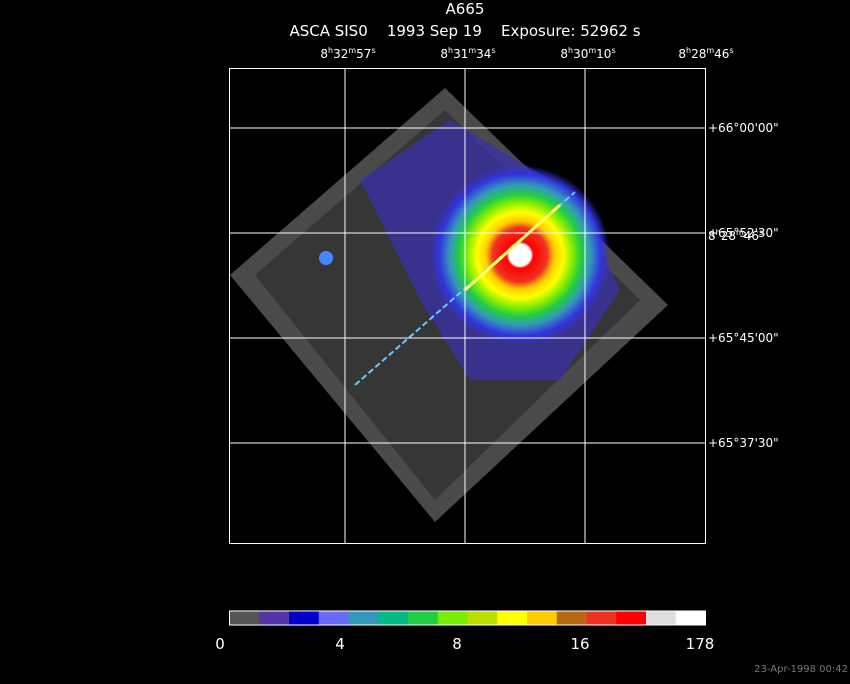 Image resolution: width=850 pixels, height=684 pixels. I want to click on dec-label: +65°37'30", so click(743, 443).